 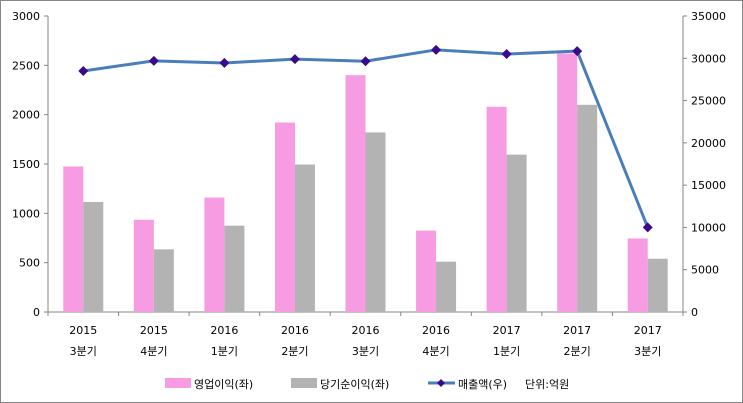 I want to click on left-tick-label: 0, so click(x=36, y=312).